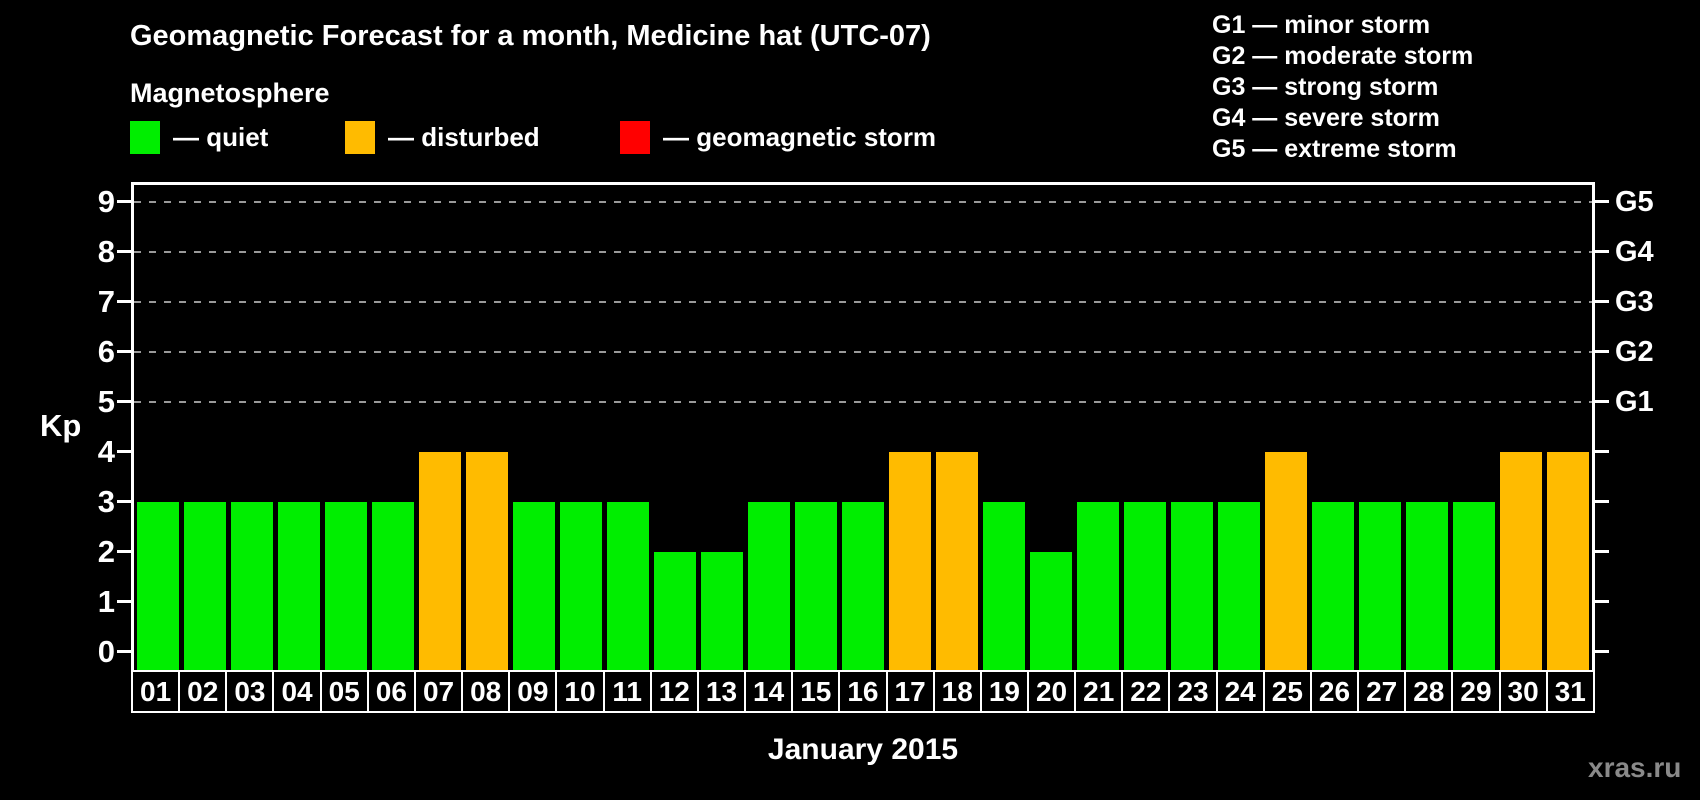  What do you see at coordinates (800, 137) in the screenshot?
I see `legend-storm-label: — geomagnetic storm` at bounding box center [800, 137].